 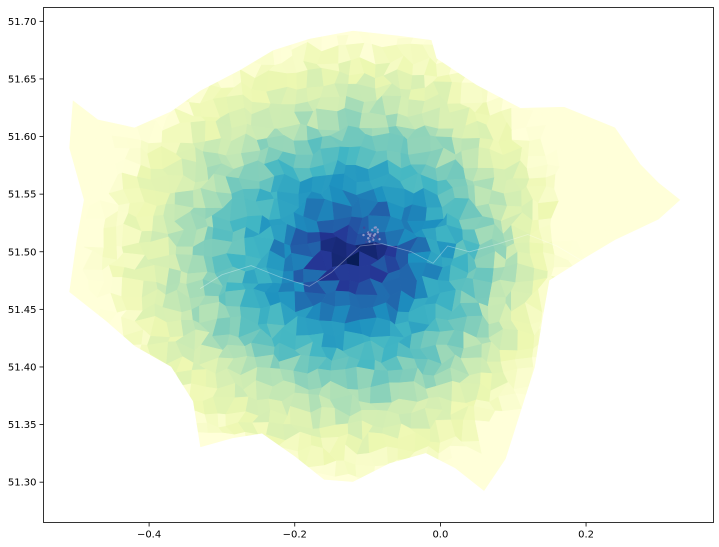 What do you see at coordinates (365, 531) in the screenshot?
I see `x-axis-ticks: −0.4 −0.2 0.0 0.2` at bounding box center [365, 531].